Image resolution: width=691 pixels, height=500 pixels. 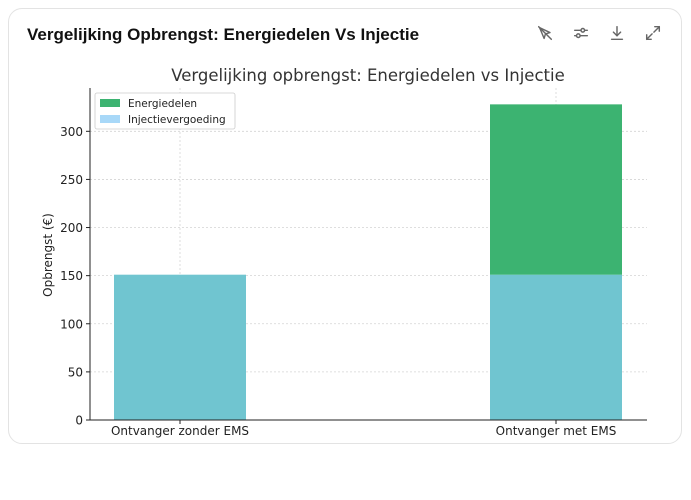 What do you see at coordinates (556, 431) in the screenshot?
I see `x-tick-label: Ontvanger met EMS` at bounding box center [556, 431].